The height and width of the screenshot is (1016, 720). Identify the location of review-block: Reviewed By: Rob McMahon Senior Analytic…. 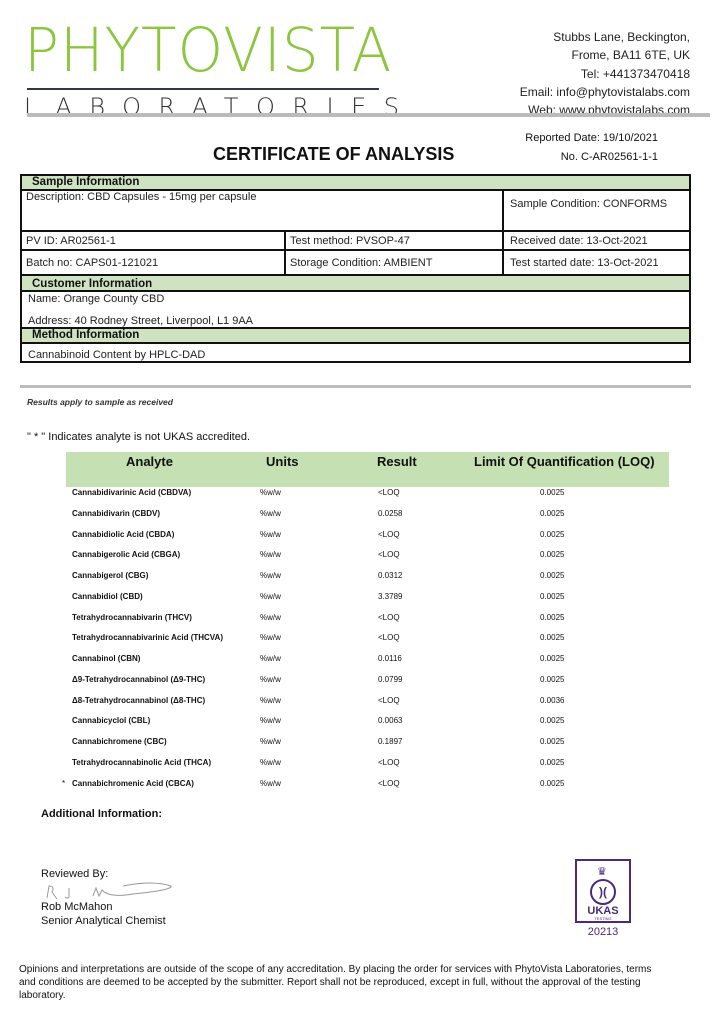
(106, 898).